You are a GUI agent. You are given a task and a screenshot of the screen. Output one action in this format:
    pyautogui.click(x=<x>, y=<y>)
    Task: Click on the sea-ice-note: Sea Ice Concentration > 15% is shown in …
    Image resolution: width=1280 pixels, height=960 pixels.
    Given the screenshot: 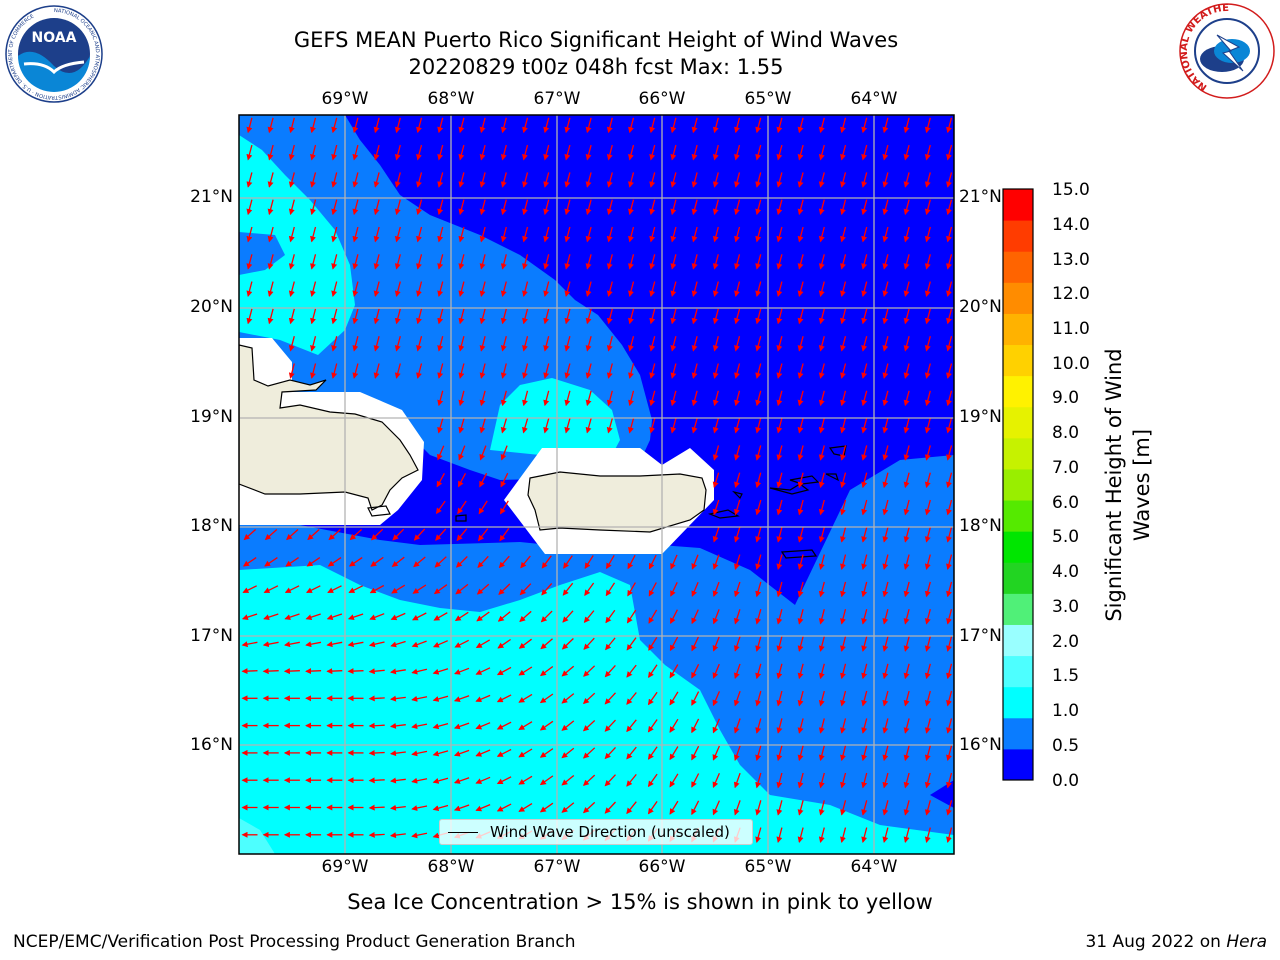 What is the action you would take?
    pyautogui.click(x=640, y=902)
    